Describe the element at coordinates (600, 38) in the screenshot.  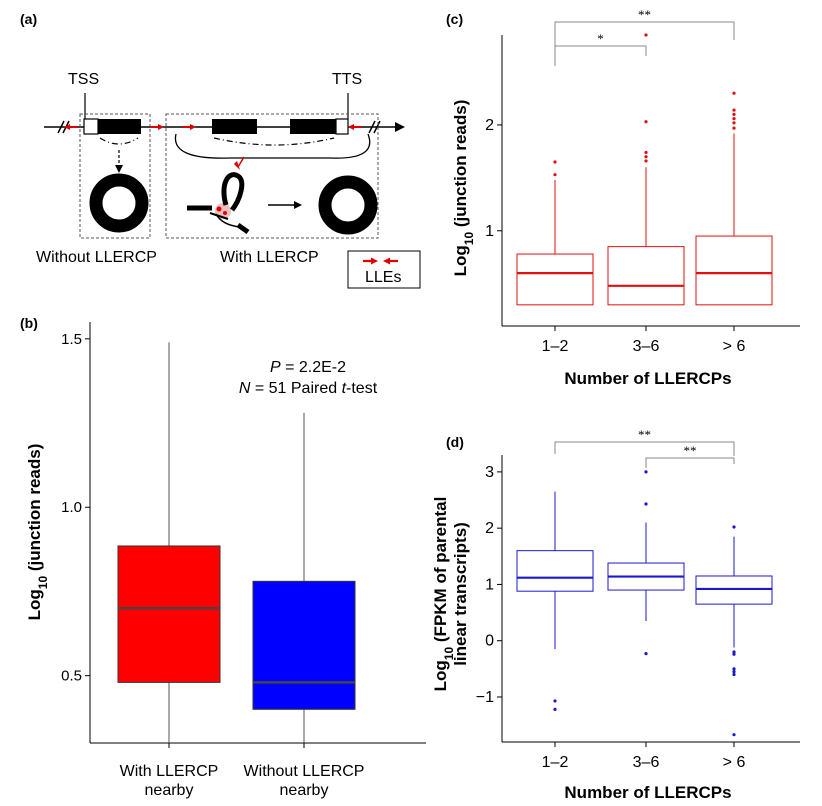
I see `significance-label: *` at that location.